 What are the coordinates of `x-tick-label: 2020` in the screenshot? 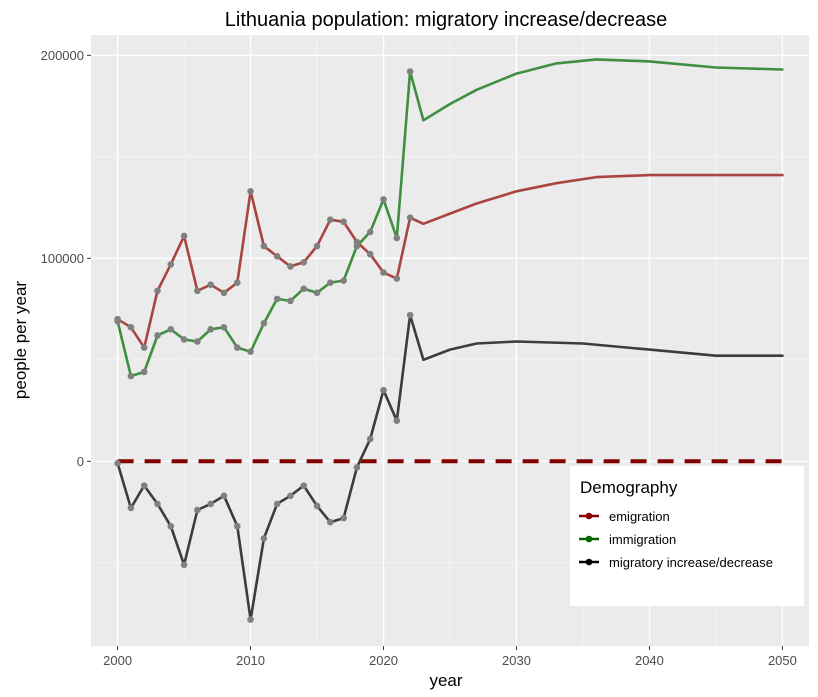 It's located at (383, 660).